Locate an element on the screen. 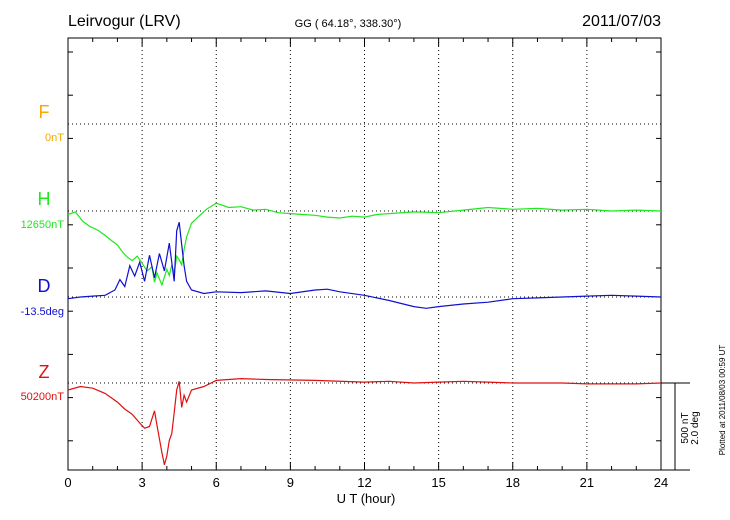  x-tick-label: 3 is located at coordinates (142, 482).